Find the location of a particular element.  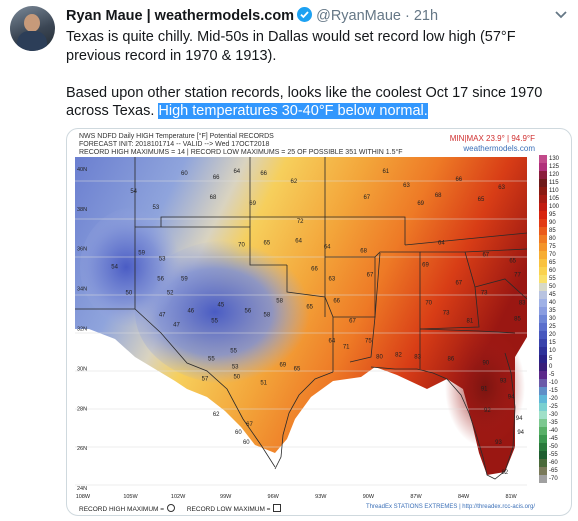

avatar-body is located at coordinates (32, 41).